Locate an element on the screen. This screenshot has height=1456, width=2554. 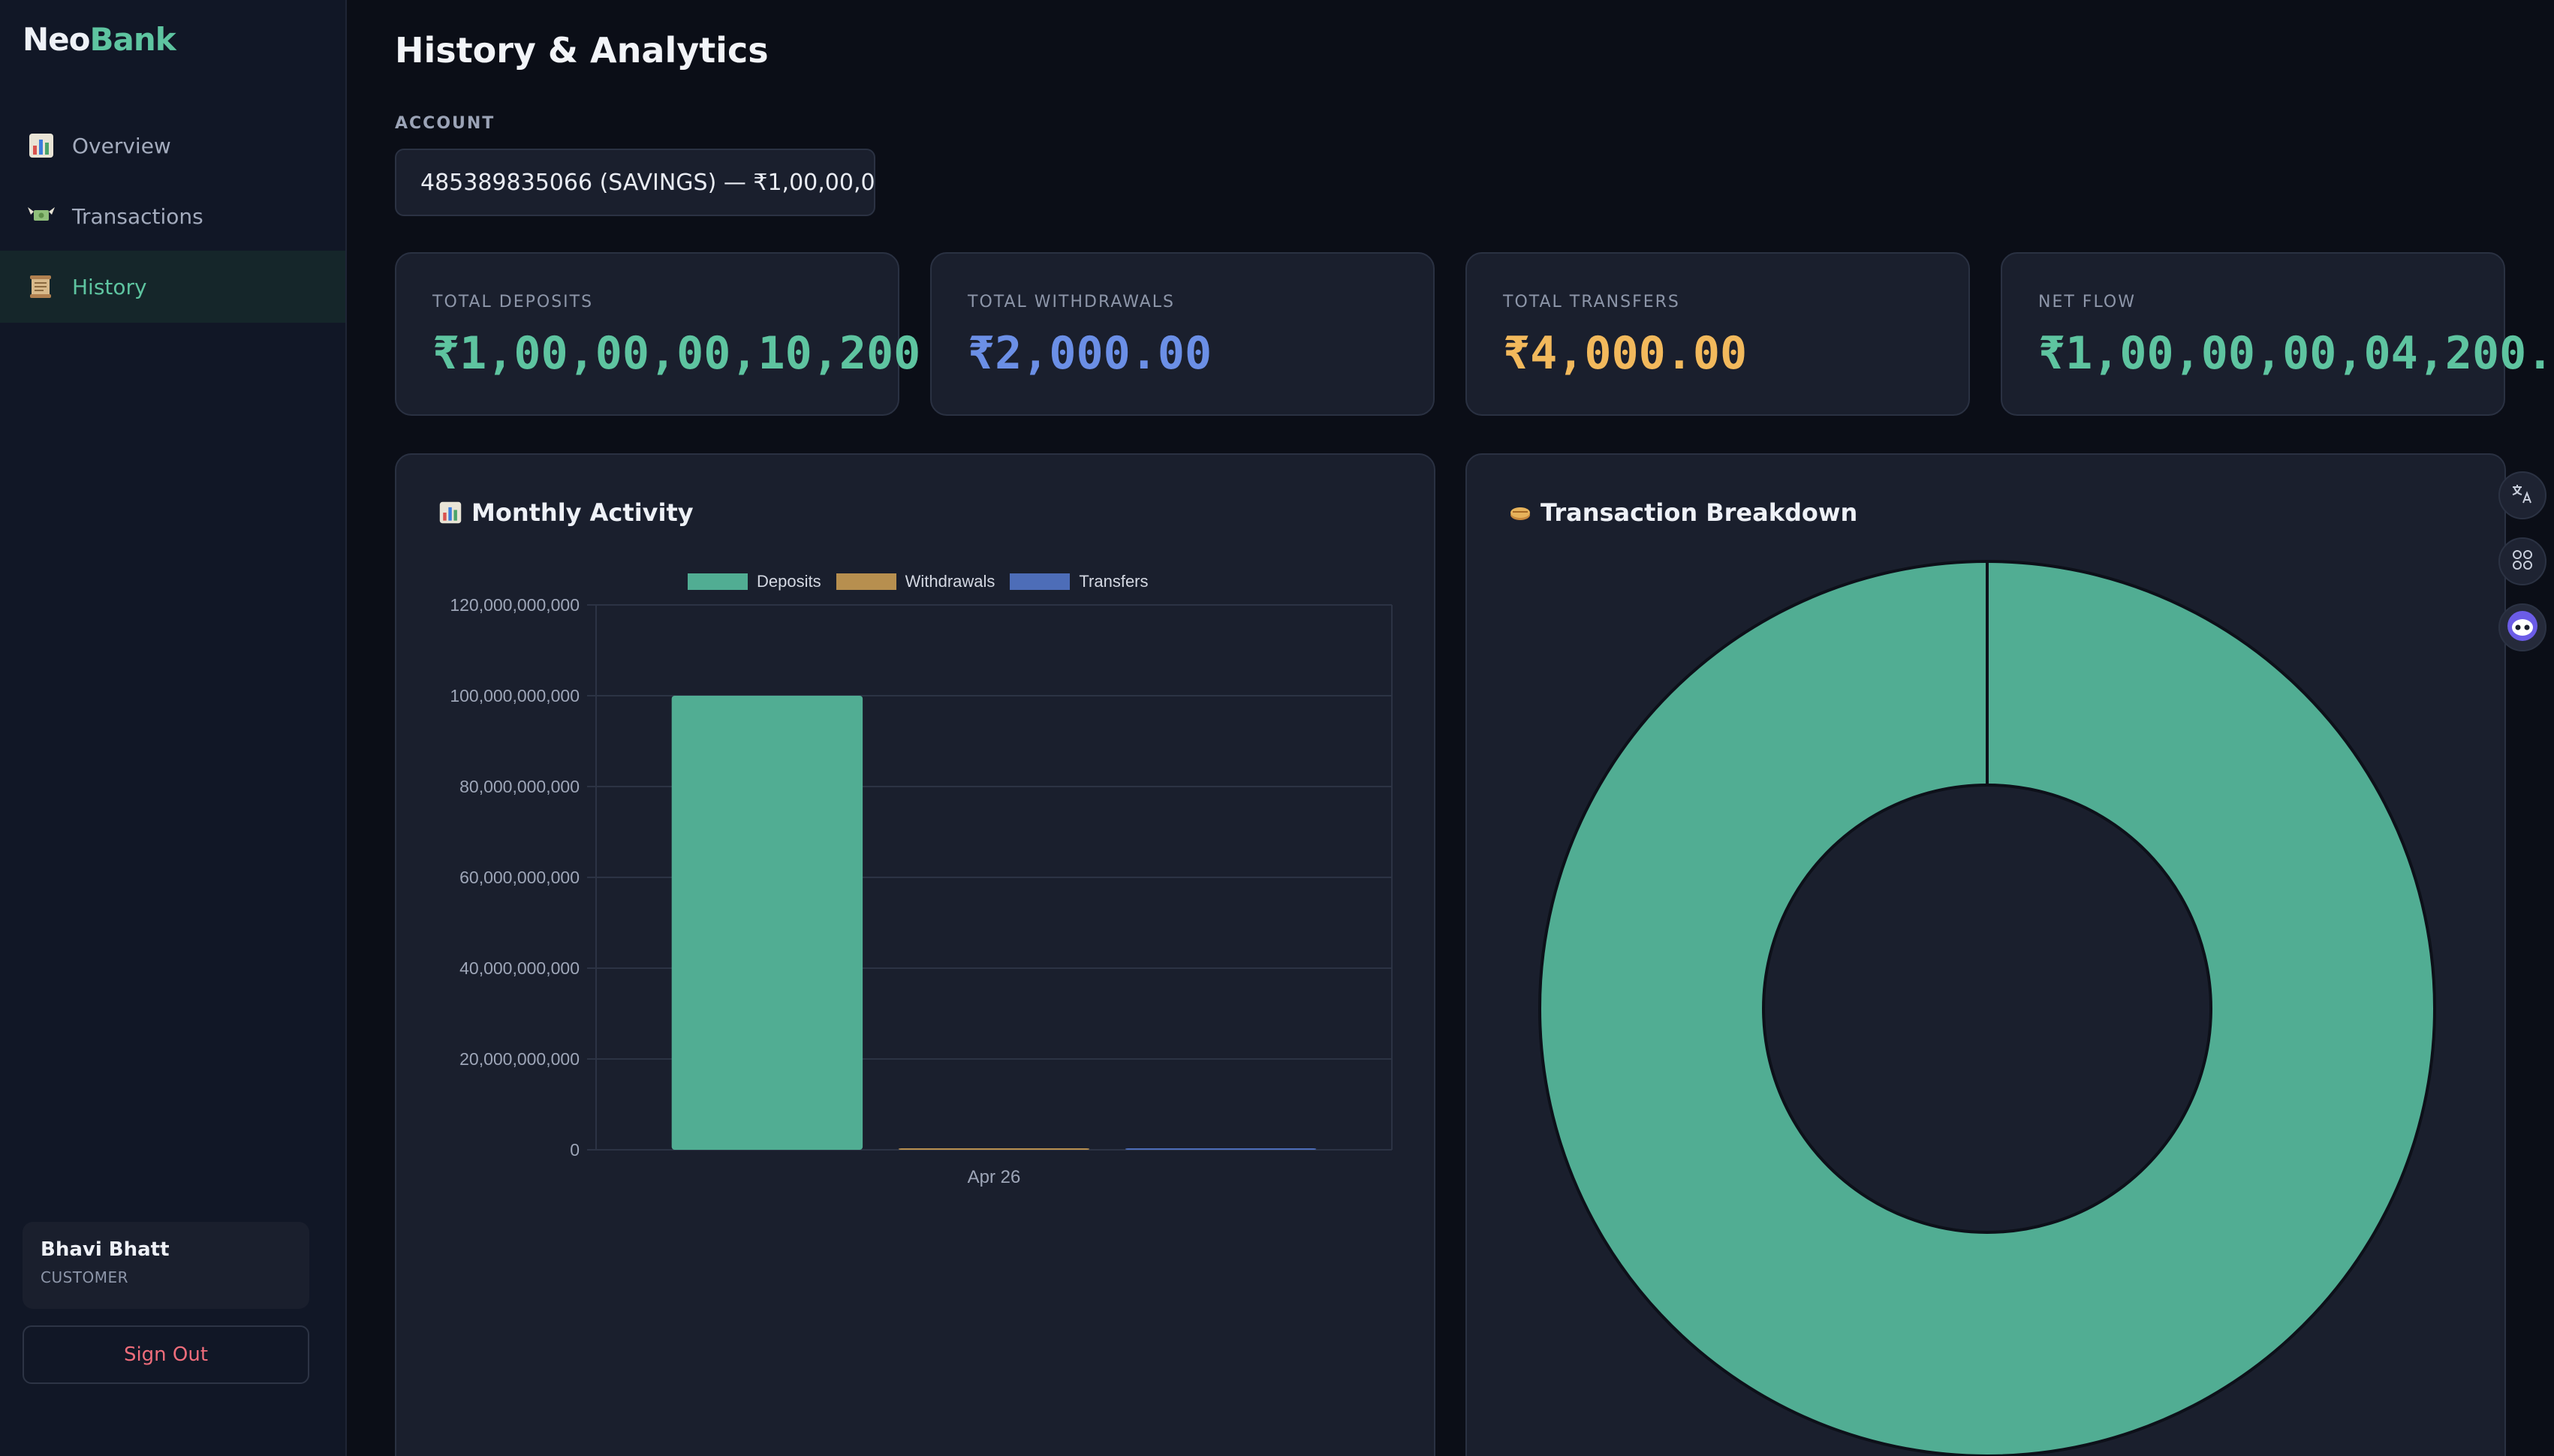
command-icon is located at coordinates (2522, 561).